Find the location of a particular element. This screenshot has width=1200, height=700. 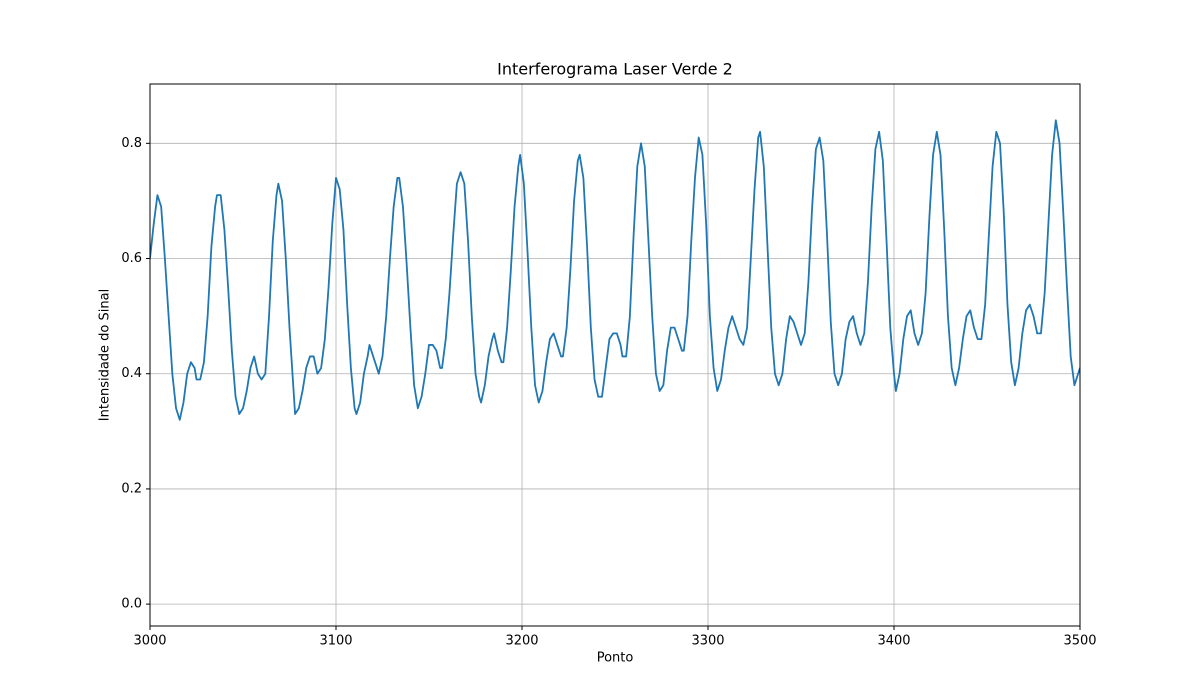

x-tick-label: 3300 is located at coordinates (707, 641).